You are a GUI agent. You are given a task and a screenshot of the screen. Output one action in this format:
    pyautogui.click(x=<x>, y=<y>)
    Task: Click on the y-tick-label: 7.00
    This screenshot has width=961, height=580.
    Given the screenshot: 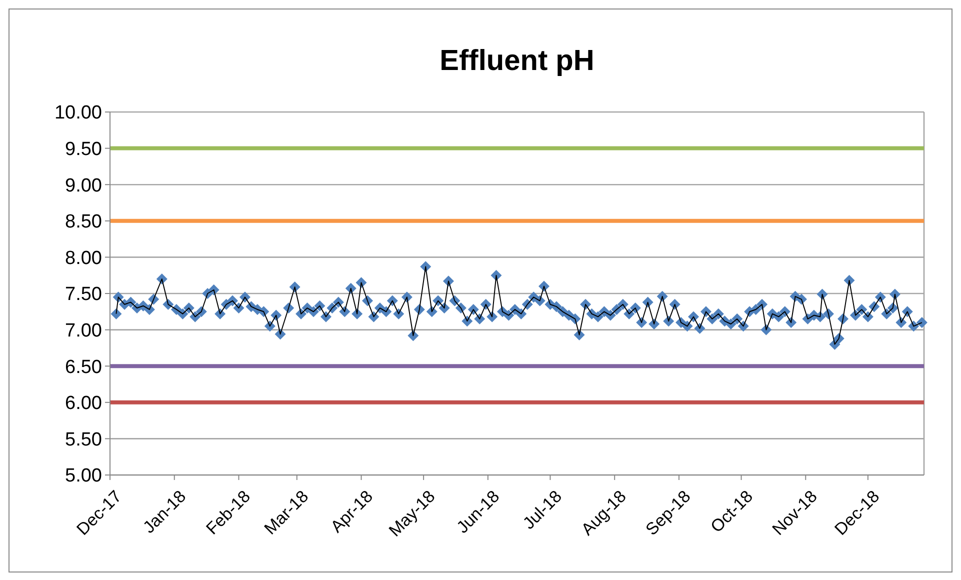 What is the action you would take?
    pyautogui.click(x=83, y=331)
    